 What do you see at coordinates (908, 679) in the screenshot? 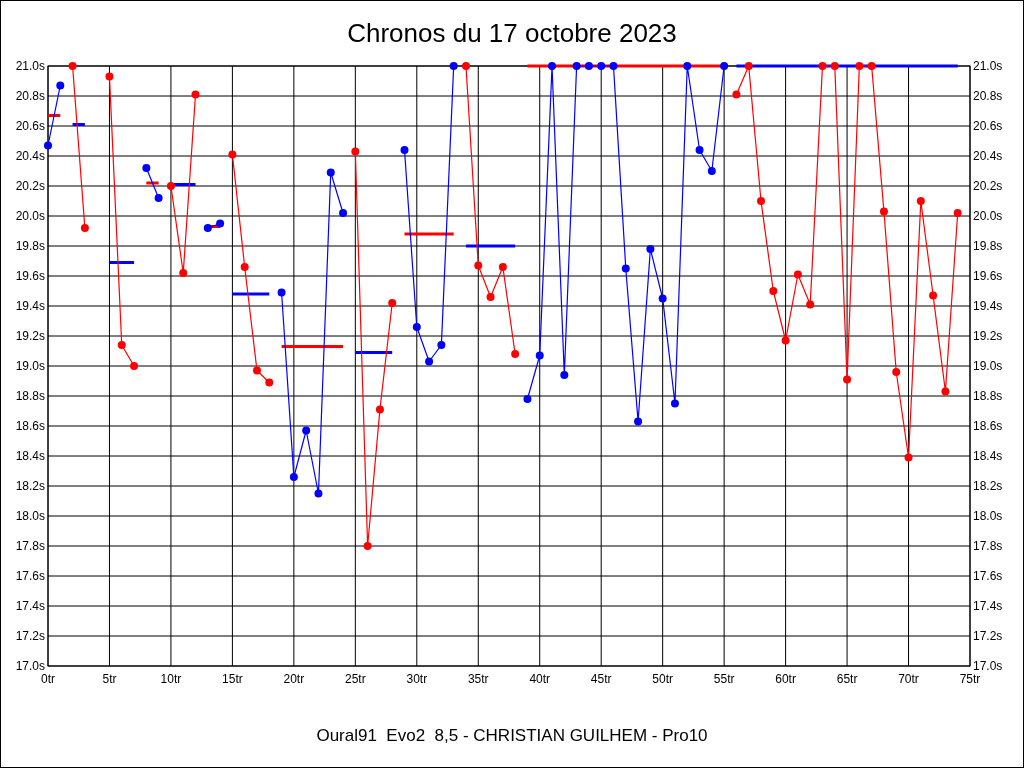
I see `x-tick-label: 70tr` at bounding box center [908, 679].